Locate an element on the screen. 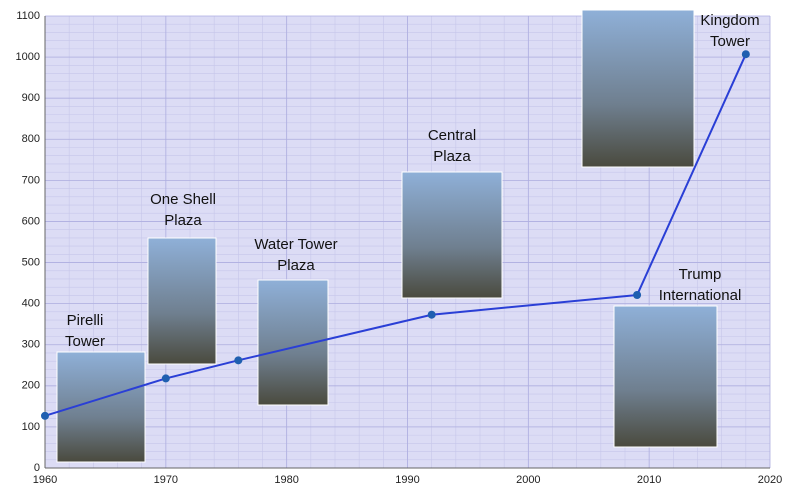 This screenshot has height=492, width=785. annotation: Trump is located at coordinates (700, 274).